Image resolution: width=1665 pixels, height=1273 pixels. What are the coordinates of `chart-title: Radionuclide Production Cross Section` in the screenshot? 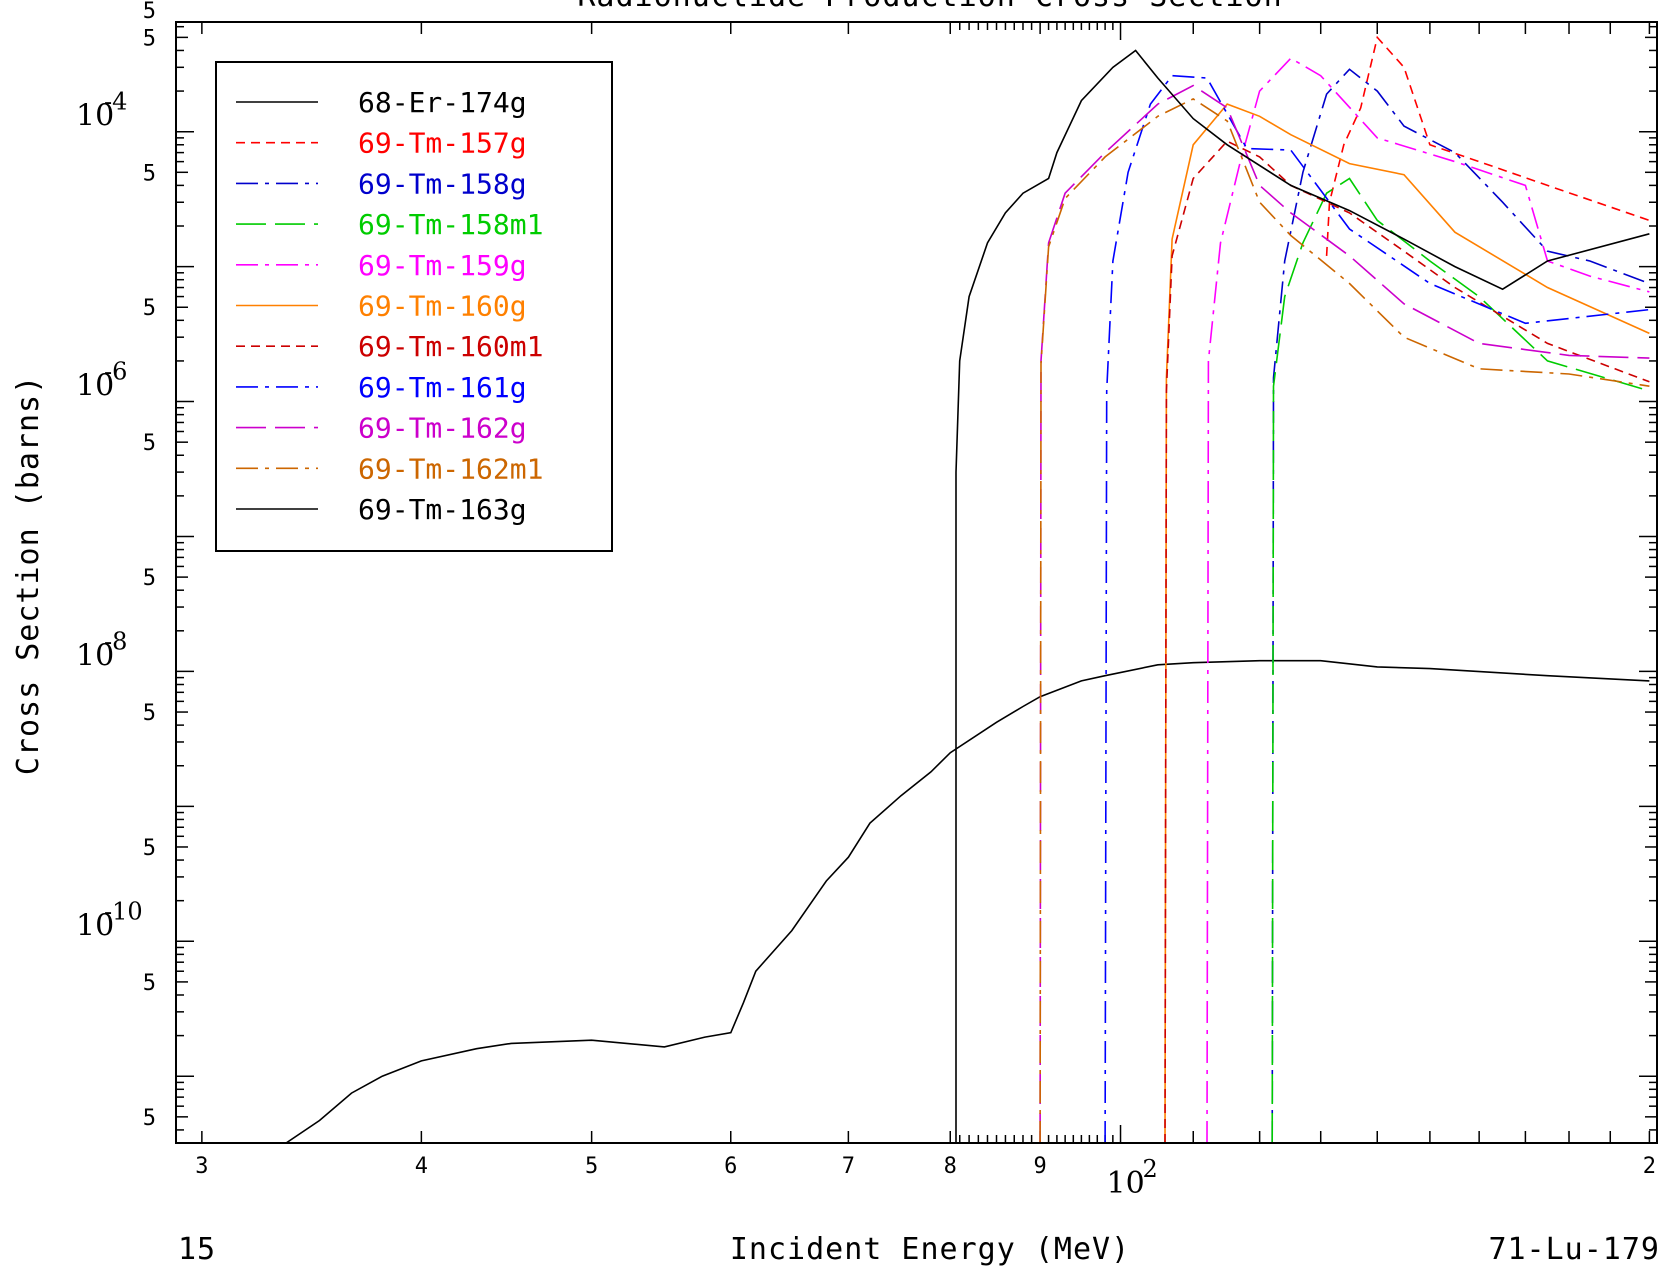 It's located at (929, 7).